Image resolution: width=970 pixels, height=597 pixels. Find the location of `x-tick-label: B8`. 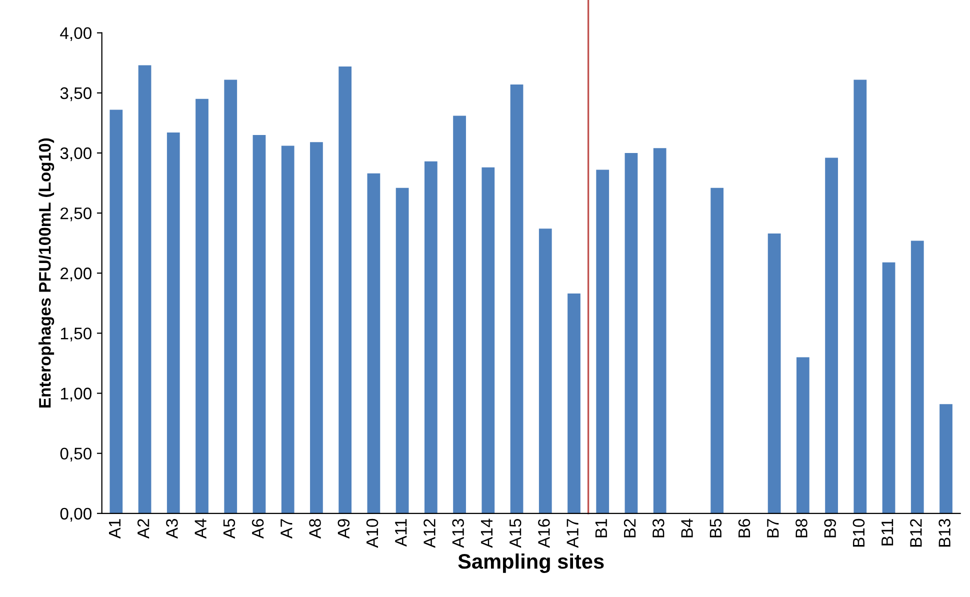

x-tick-label: B8 is located at coordinates (802, 528).